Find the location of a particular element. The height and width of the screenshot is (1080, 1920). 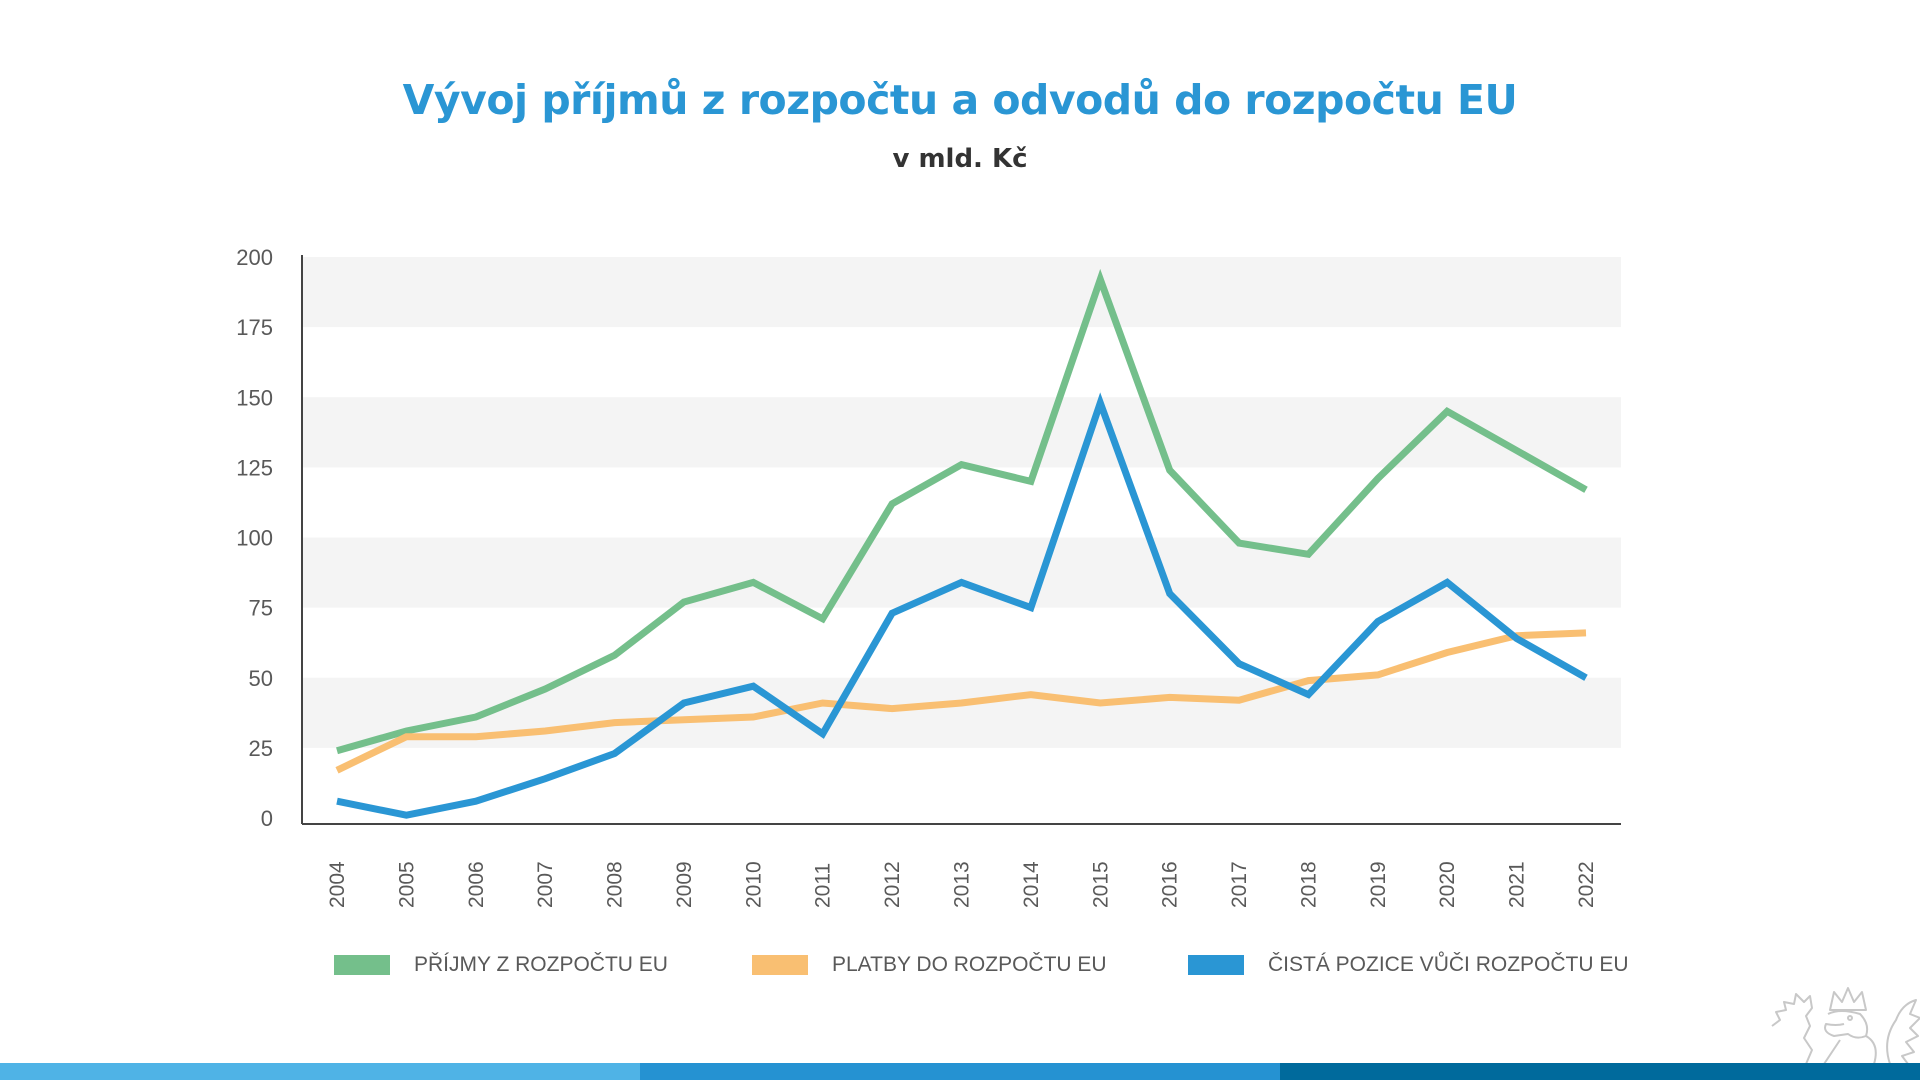

chart-subtitle: v mld. Kč is located at coordinates (960, 159).